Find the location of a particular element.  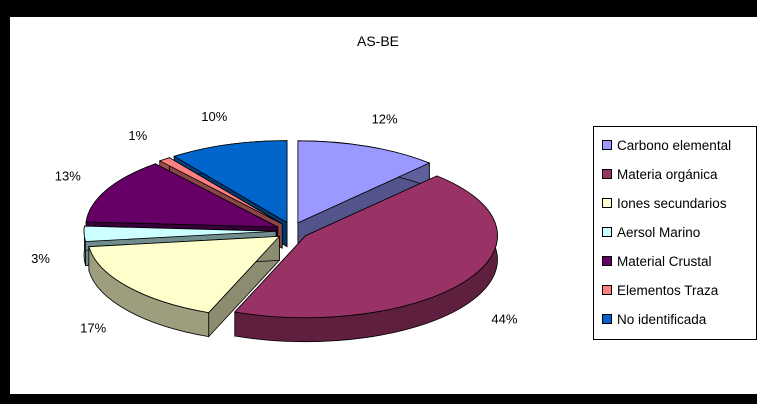

pie-slice-materia-org-nica is located at coordinates (366, 259).